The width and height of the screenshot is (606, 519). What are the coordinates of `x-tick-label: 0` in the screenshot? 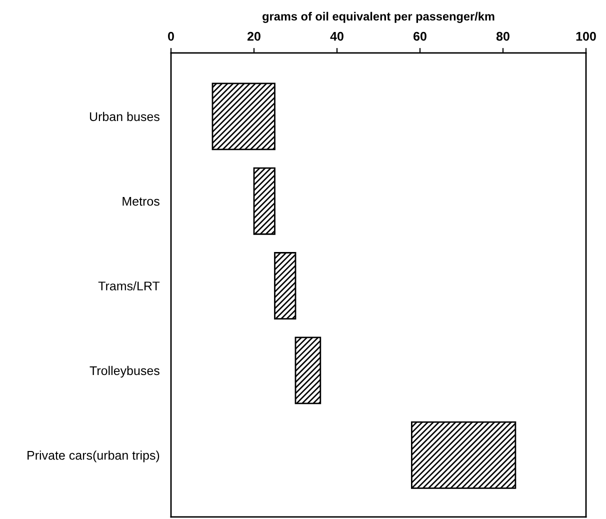 It's located at (171, 36).